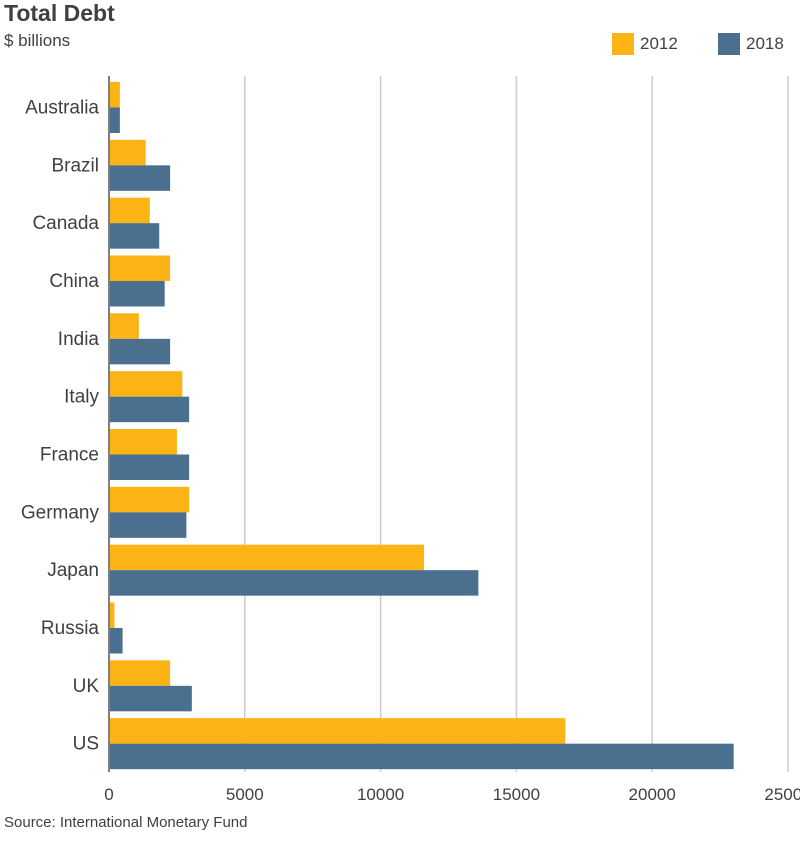  Describe the element at coordinates (81, 397) in the screenshot. I see `y-category-label: Italy` at that location.